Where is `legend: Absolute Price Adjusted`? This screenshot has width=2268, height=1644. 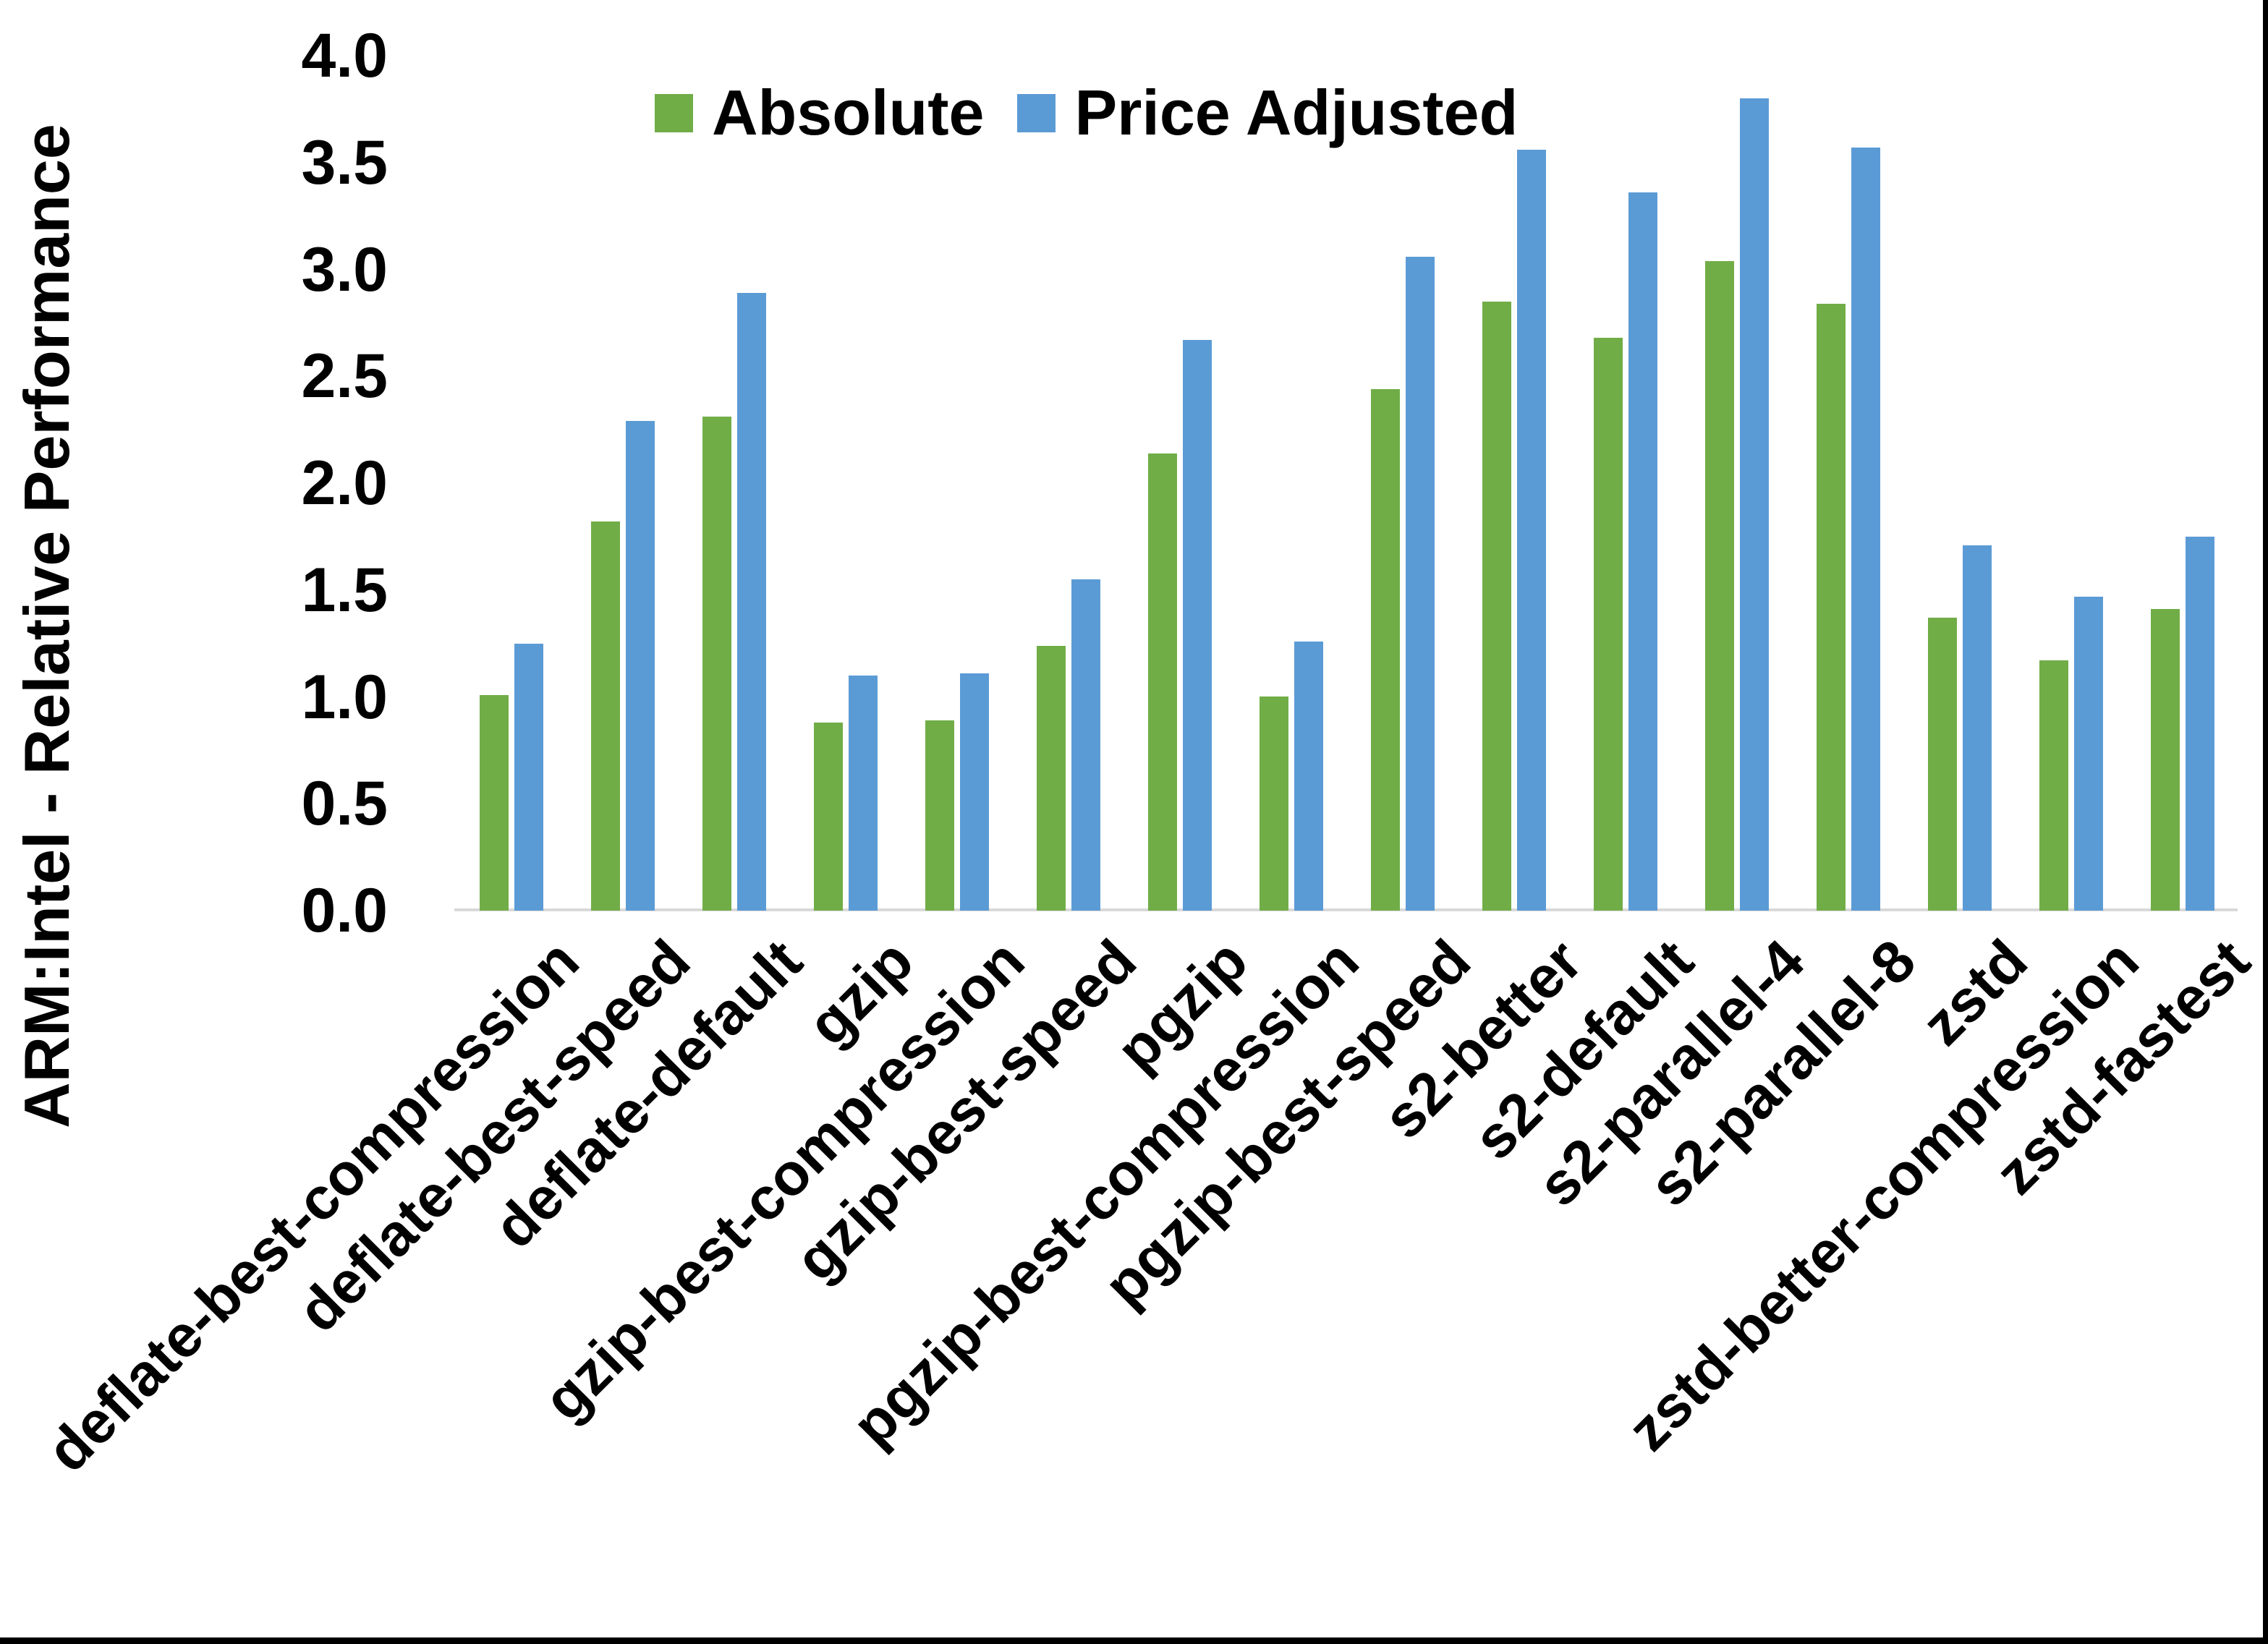
legend: Absolute Price Adjusted is located at coordinates (1086, 113).